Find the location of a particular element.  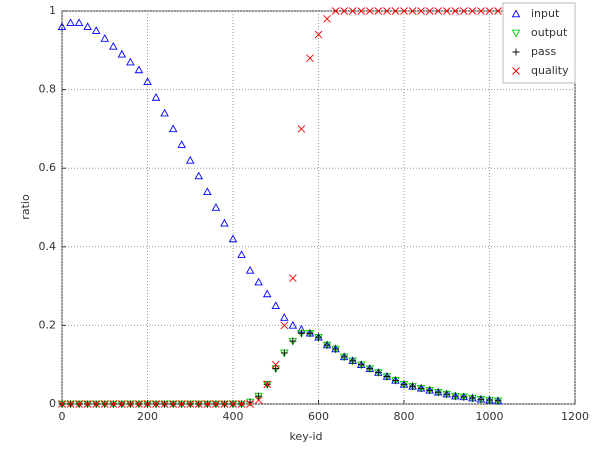

x-tick-label: 800 is located at coordinates (404, 416).